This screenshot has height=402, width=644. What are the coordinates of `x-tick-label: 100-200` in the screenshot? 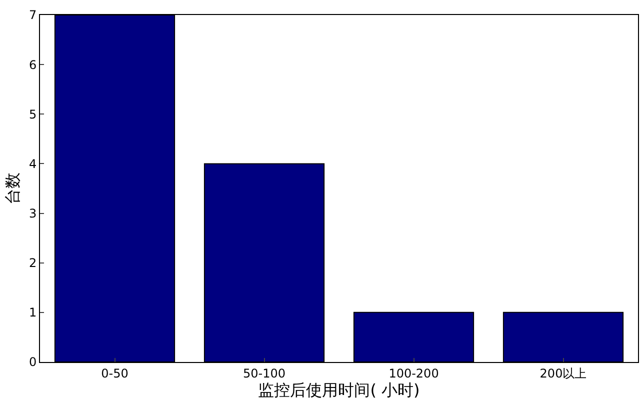 It's located at (413, 373).